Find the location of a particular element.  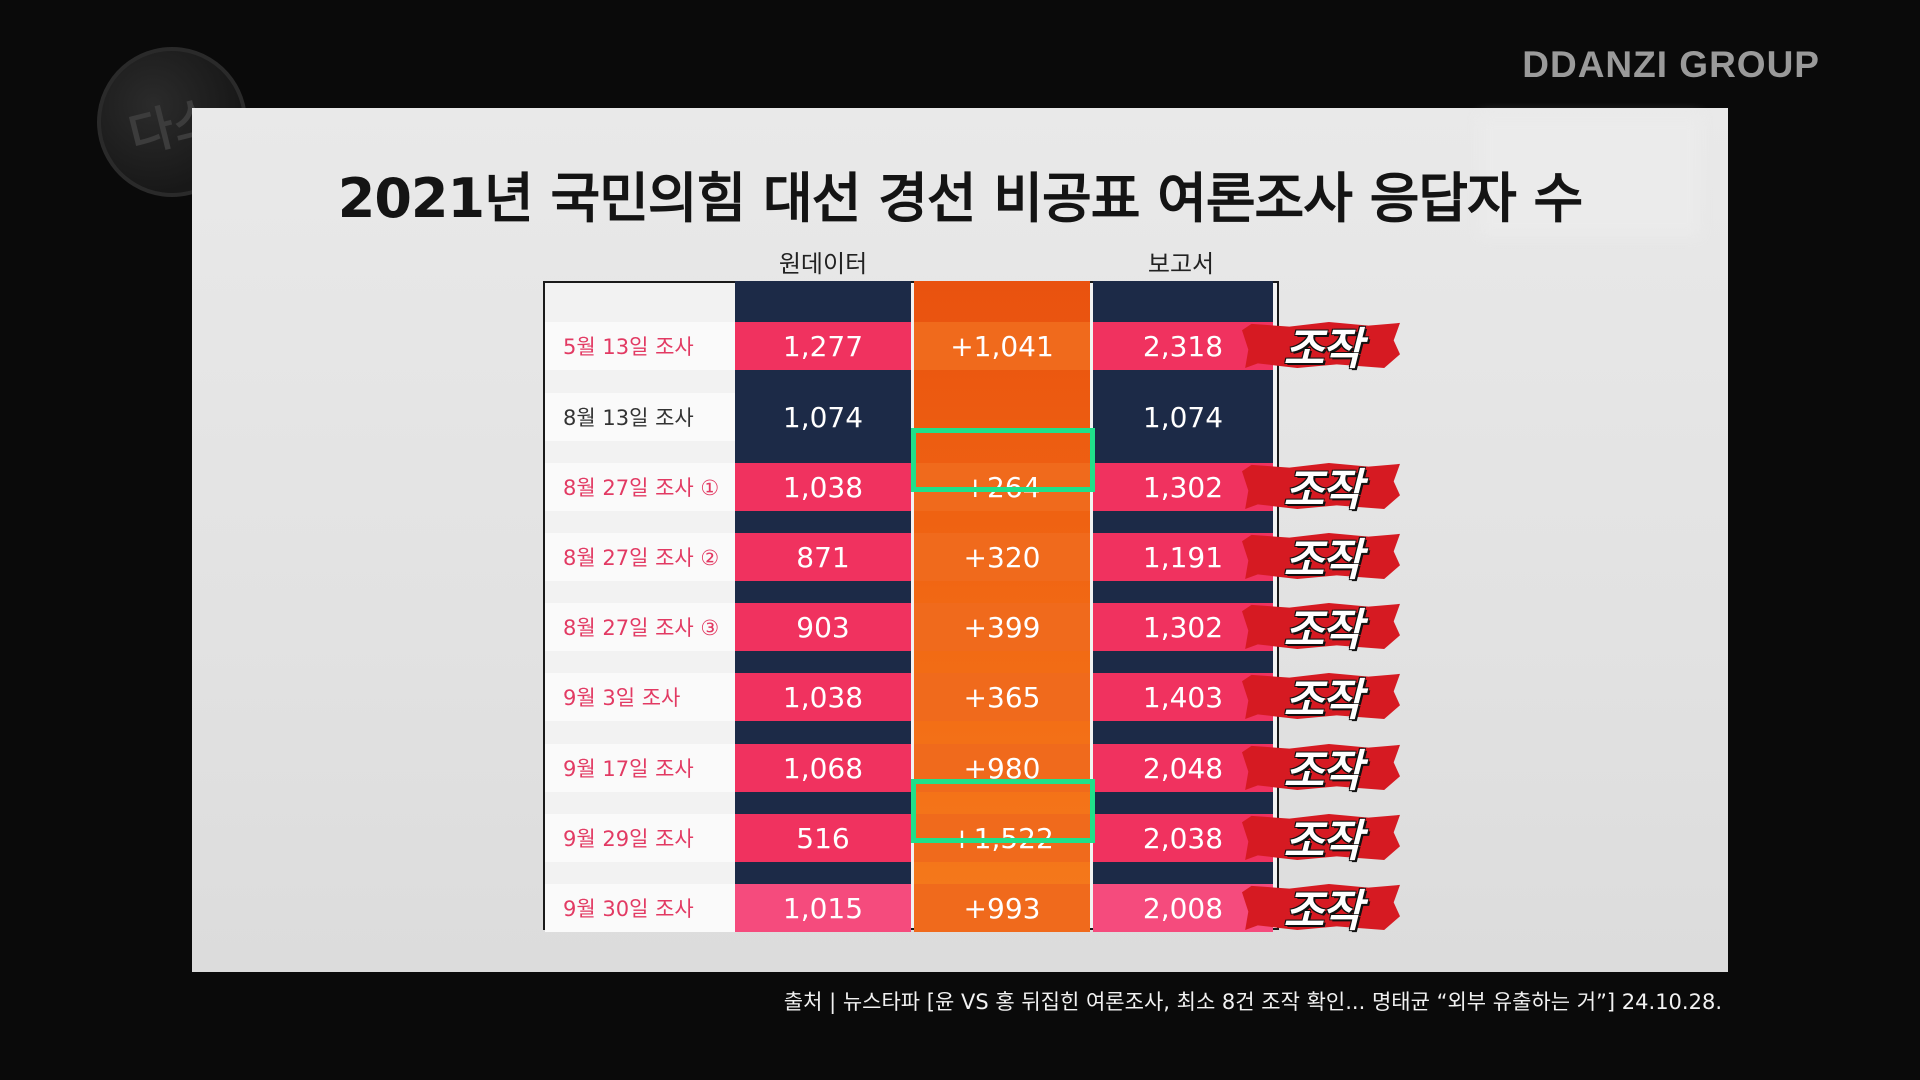

column-header-raw: 원데이터 is located at coordinates (823, 264).